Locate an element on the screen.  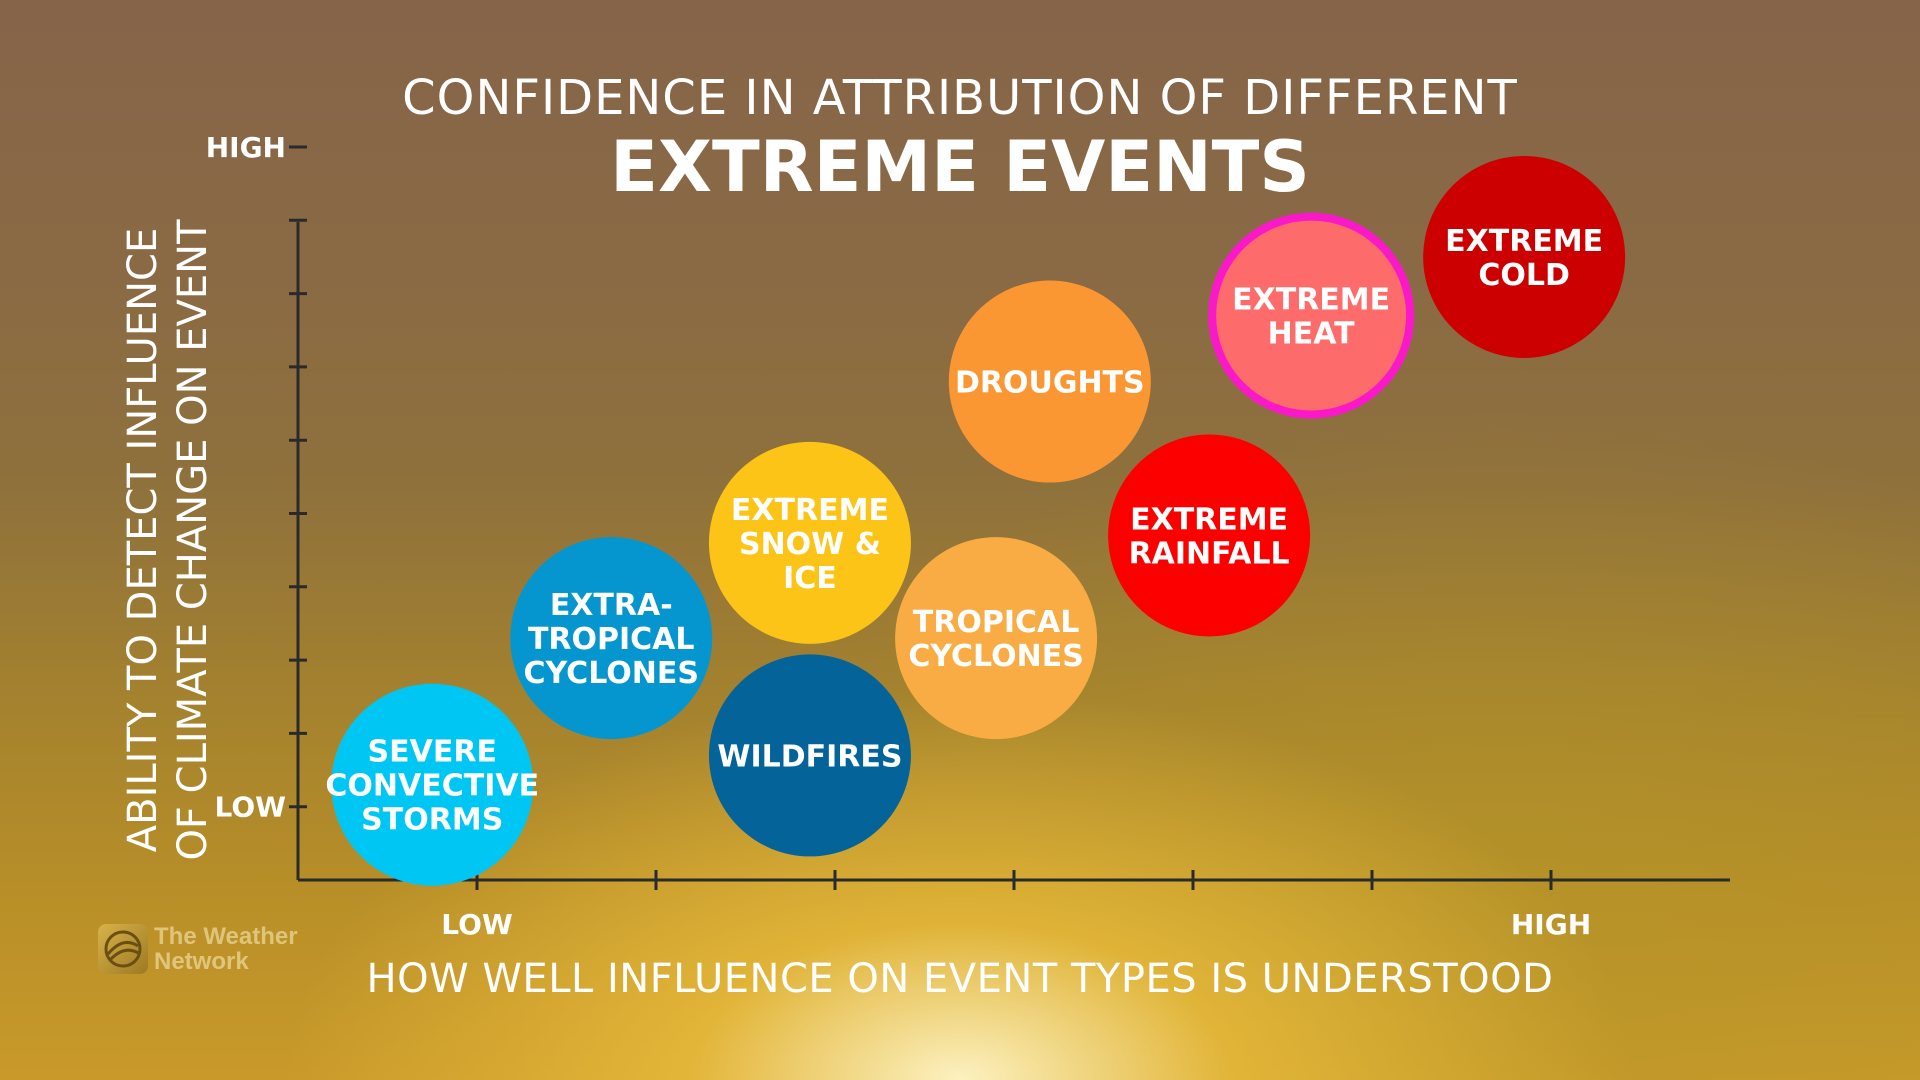
logo-text-line2: Network is located at coordinates (201, 961).